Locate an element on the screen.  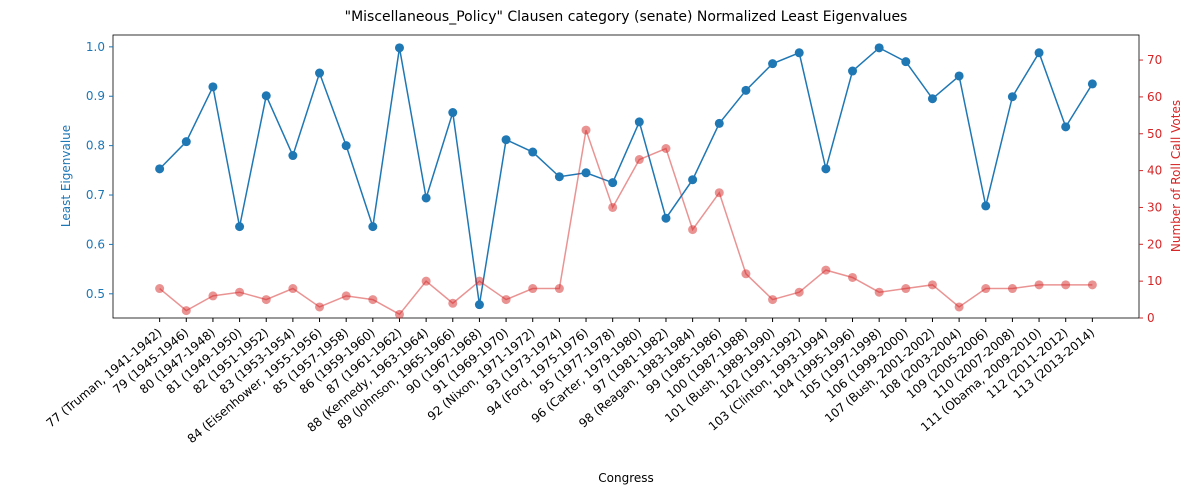
x-axis-label: Congress is located at coordinates (626, 478).